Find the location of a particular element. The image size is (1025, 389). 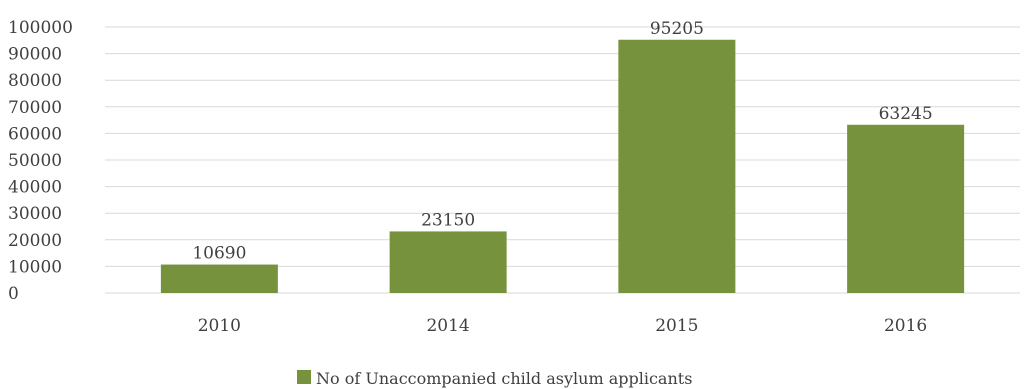

y-tick-label: 70000 is located at coordinates (35, 108).